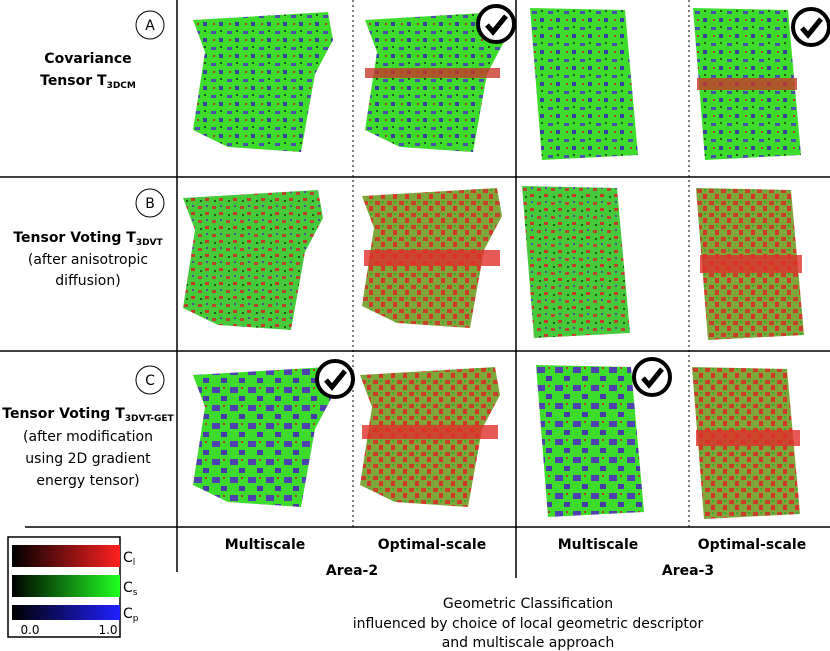 The image size is (830, 651). What do you see at coordinates (88, 459) in the screenshot?
I see `row-note: using 2D gradient` at bounding box center [88, 459].